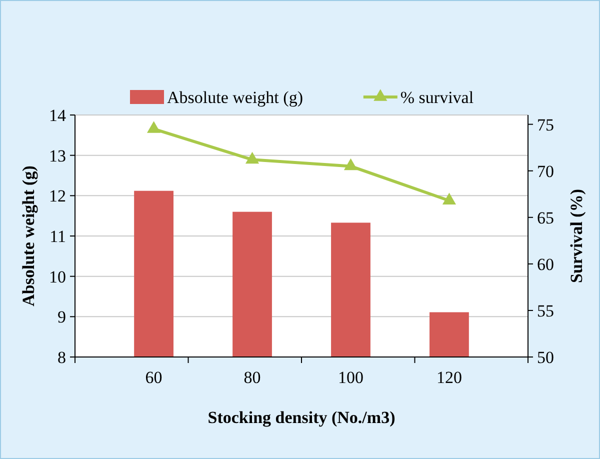  What do you see at coordinates (545, 264) in the screenshot?
I see `y2-tick-label: 60` at bounding box center [545, 264].